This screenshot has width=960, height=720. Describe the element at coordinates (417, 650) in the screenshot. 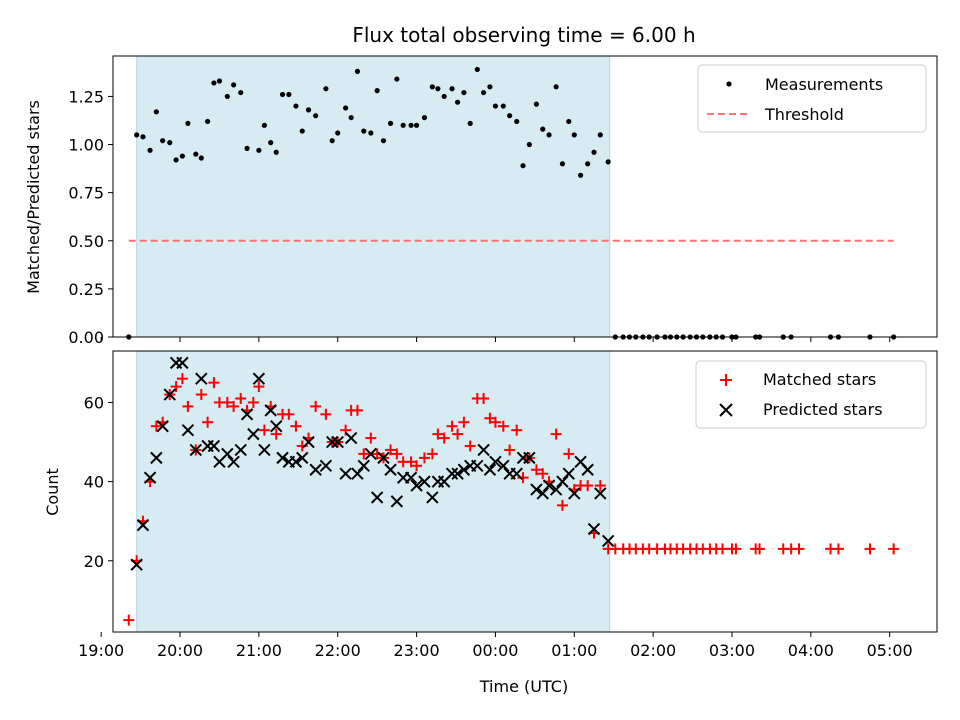

I see `x-tick-label: 23:00` at that location.